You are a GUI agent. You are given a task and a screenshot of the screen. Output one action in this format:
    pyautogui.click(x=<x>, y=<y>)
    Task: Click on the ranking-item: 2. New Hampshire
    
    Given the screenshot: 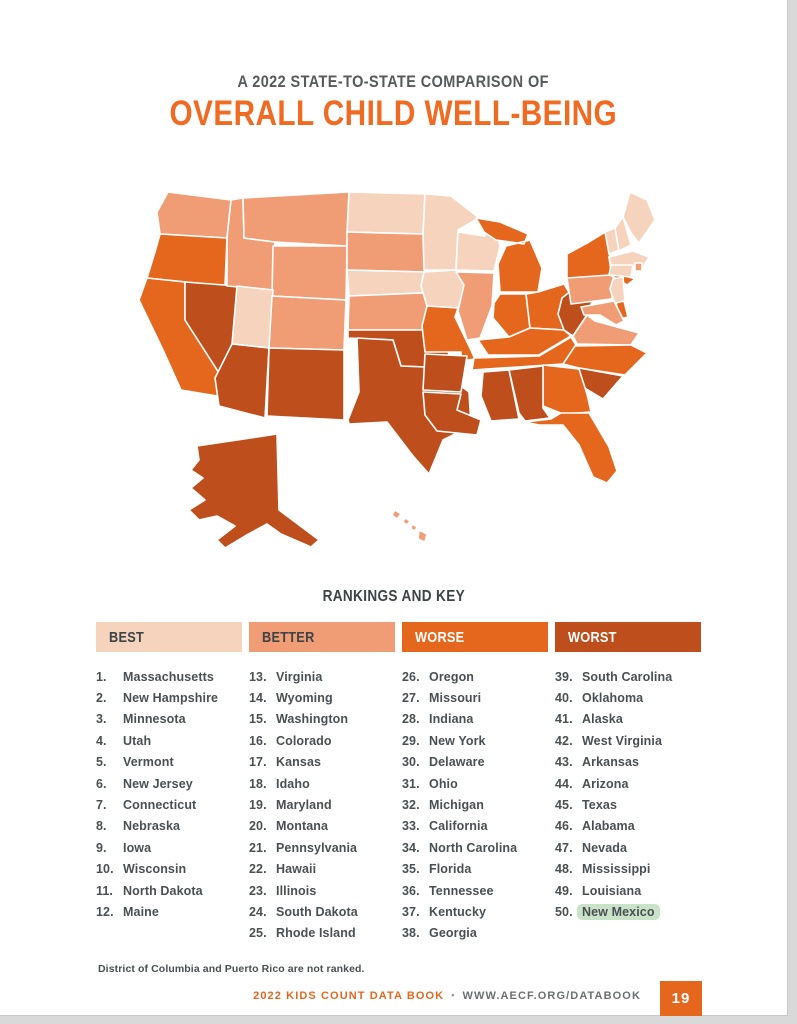 What is the action you would take?
    pyautogui.click(x=169, y=697)
    